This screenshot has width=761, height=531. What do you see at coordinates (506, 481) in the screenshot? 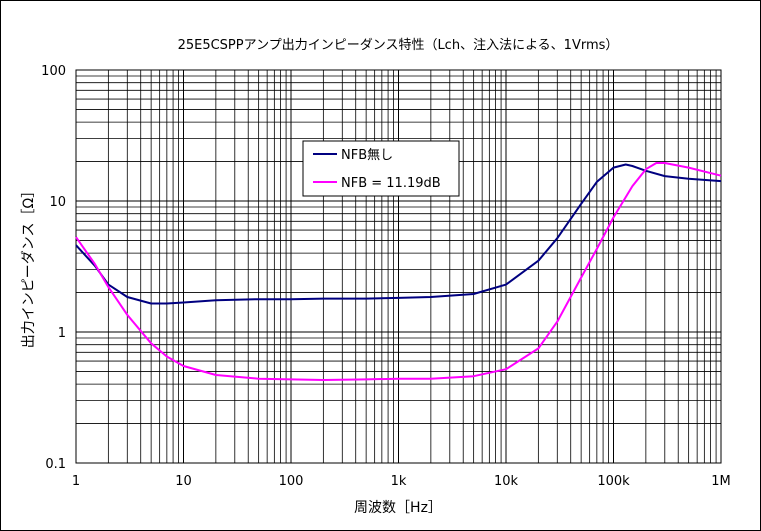
I see `x-tick-label: 10k` at bounding box center [506, 481].